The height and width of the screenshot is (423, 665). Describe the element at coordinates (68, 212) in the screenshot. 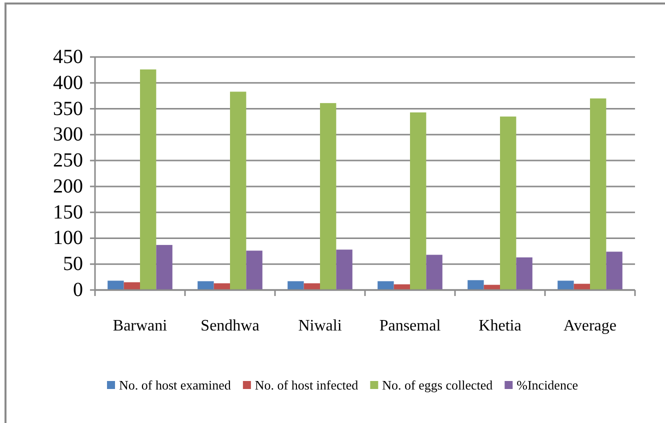

I see `y-tick-label: 150` at that location.